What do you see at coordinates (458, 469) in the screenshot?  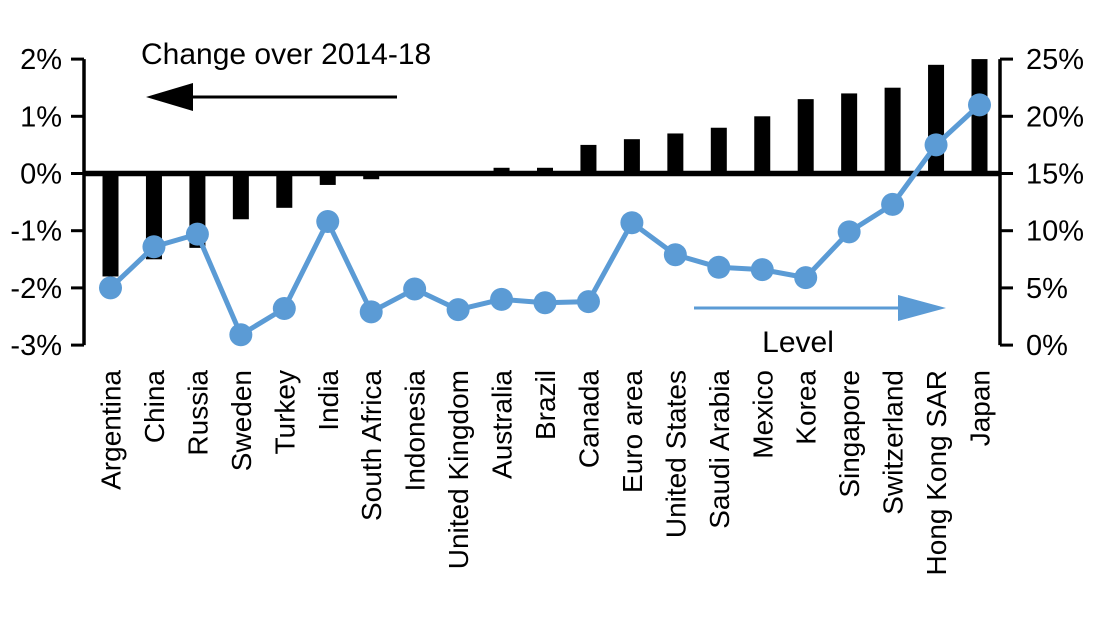 I see `category-label-united-kingdom: United Kingdom` at bounding box center [458, 469].